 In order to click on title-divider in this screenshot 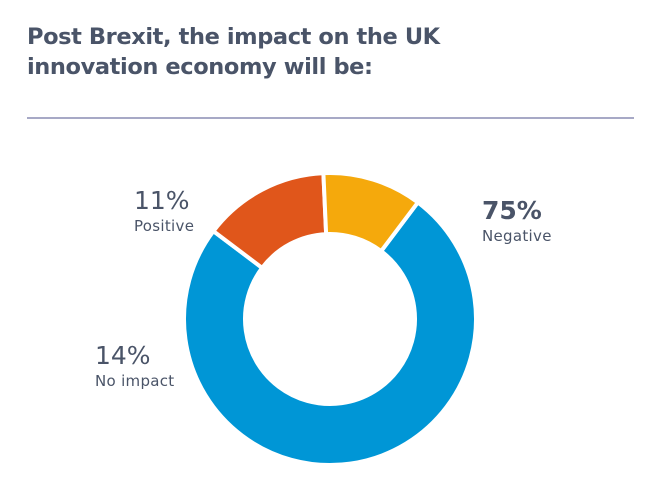, I will do `click(330, 118)`.